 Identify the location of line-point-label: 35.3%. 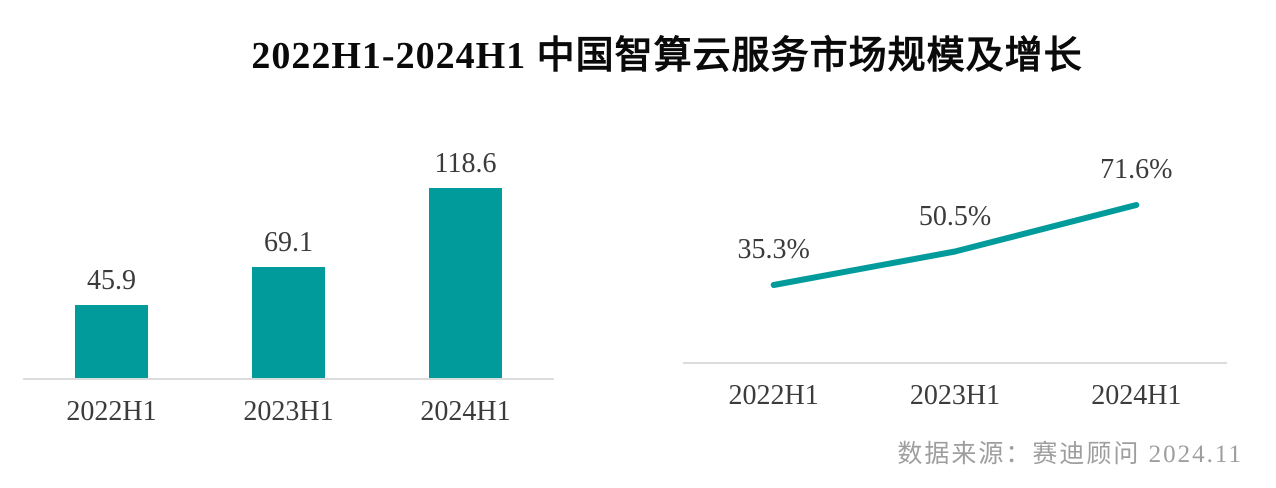
(773, 249).